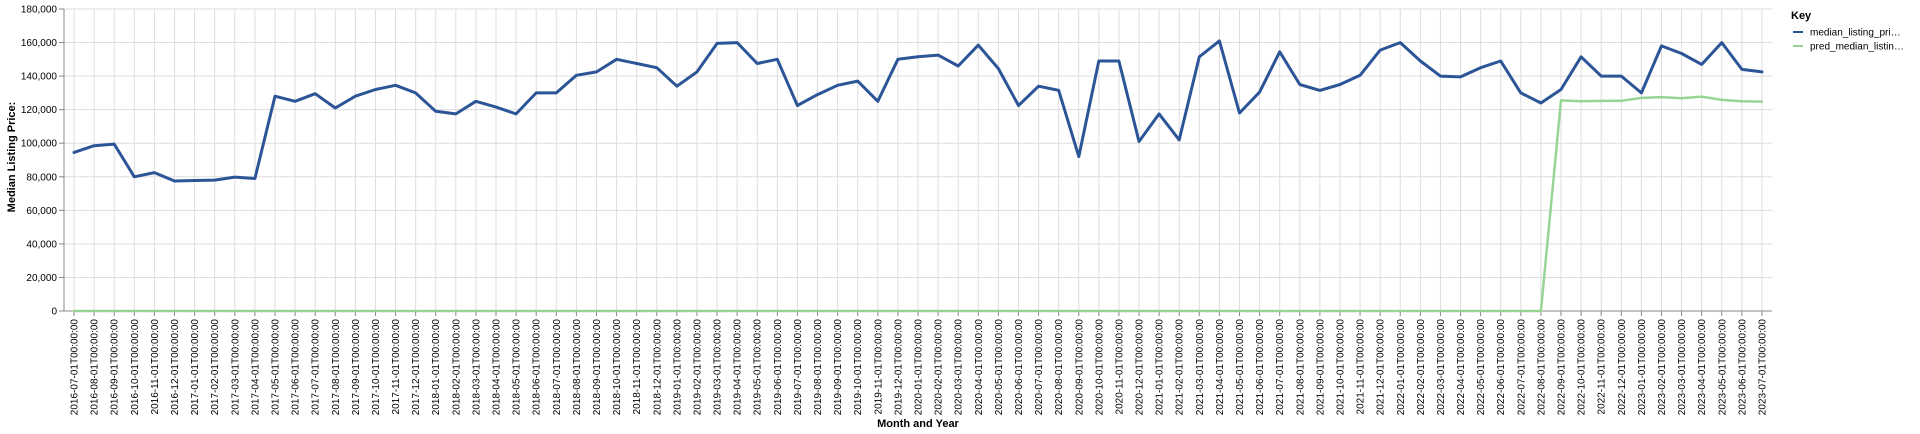  Describe the element at coordinates (577, 367) in the screenshot. I see `x-tick-label: 2018-08-01T00:00:00` at that location.